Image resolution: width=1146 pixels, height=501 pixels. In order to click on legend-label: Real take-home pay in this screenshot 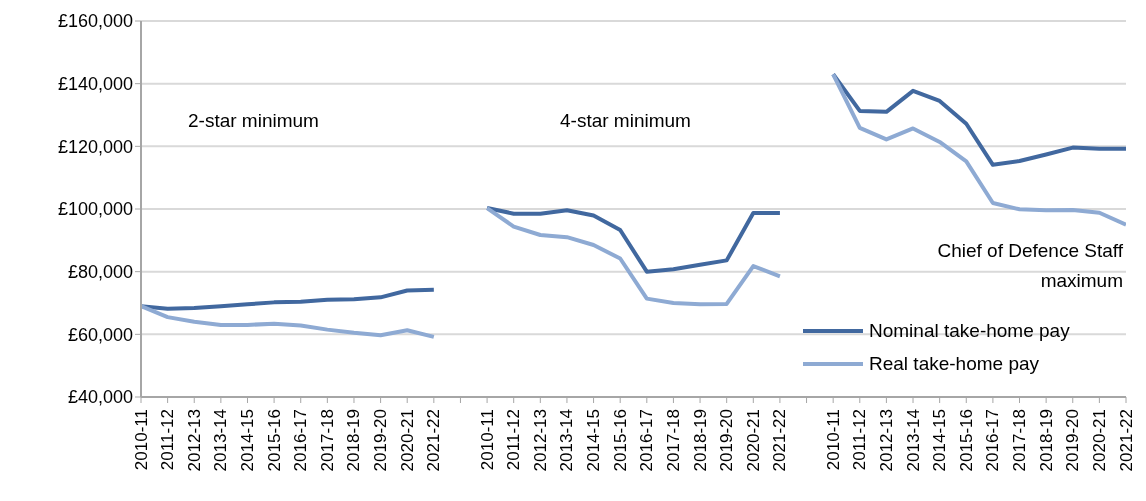, I will do `click(954, 363)`.